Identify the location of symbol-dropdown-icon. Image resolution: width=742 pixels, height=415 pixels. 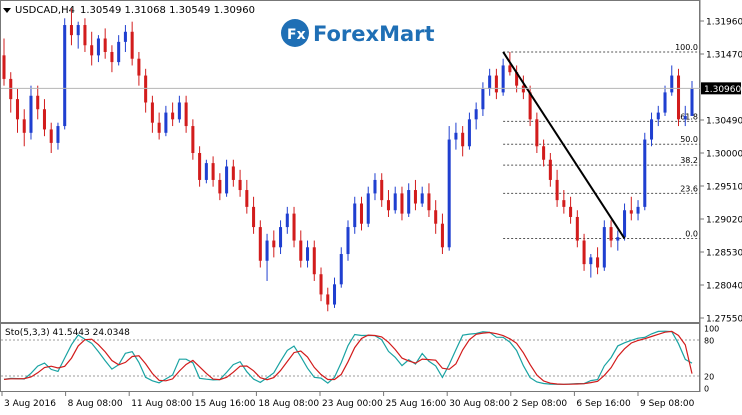
(7, 10).